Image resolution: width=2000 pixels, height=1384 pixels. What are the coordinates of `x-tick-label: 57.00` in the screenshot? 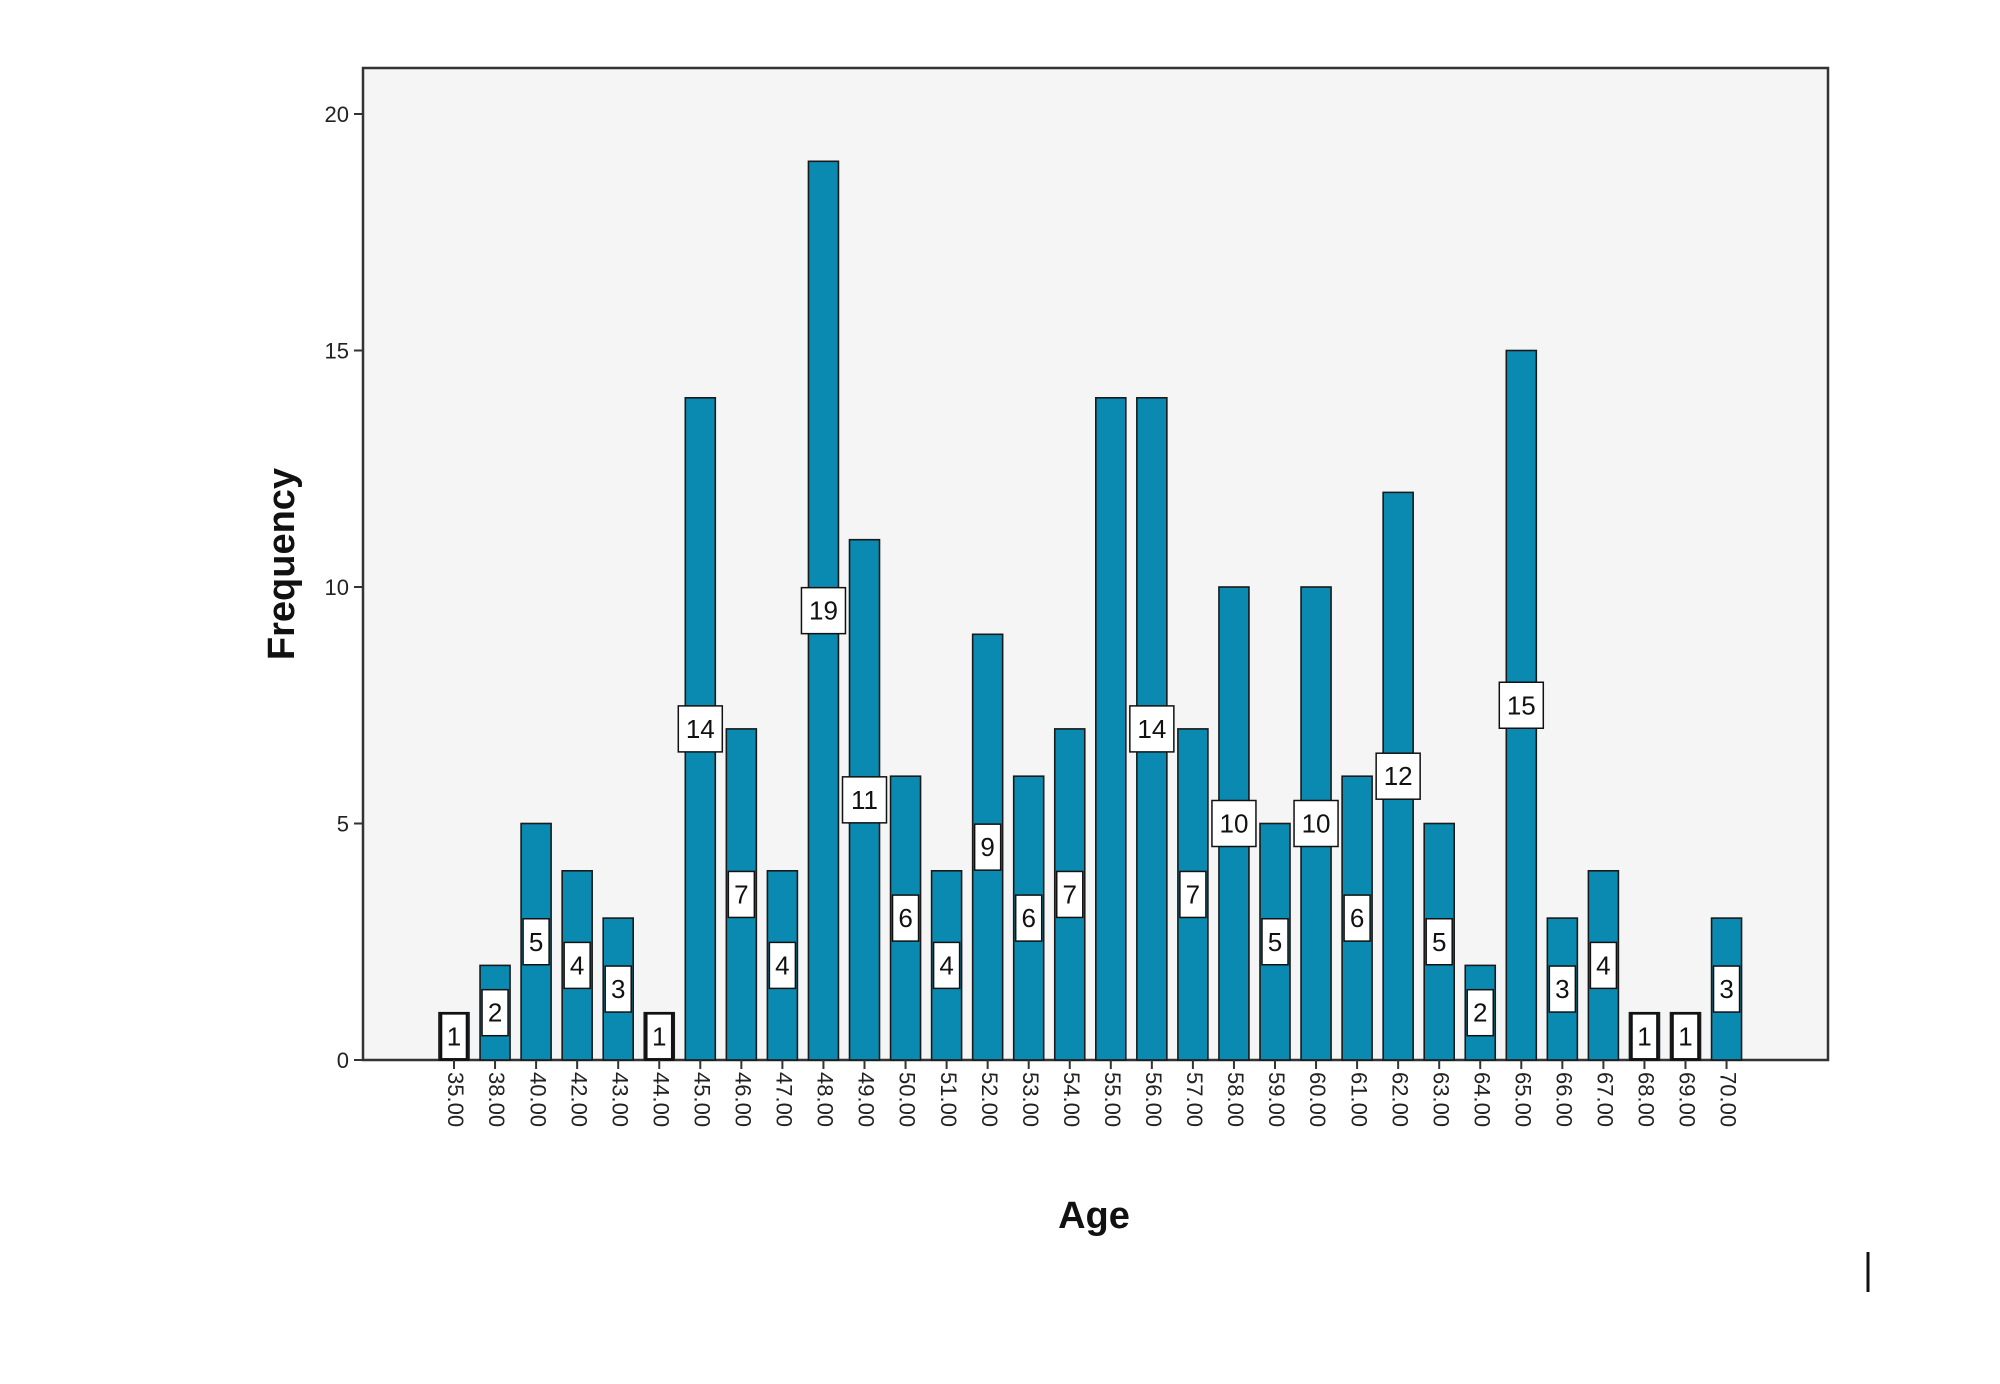 It's located at (1194, 1099).